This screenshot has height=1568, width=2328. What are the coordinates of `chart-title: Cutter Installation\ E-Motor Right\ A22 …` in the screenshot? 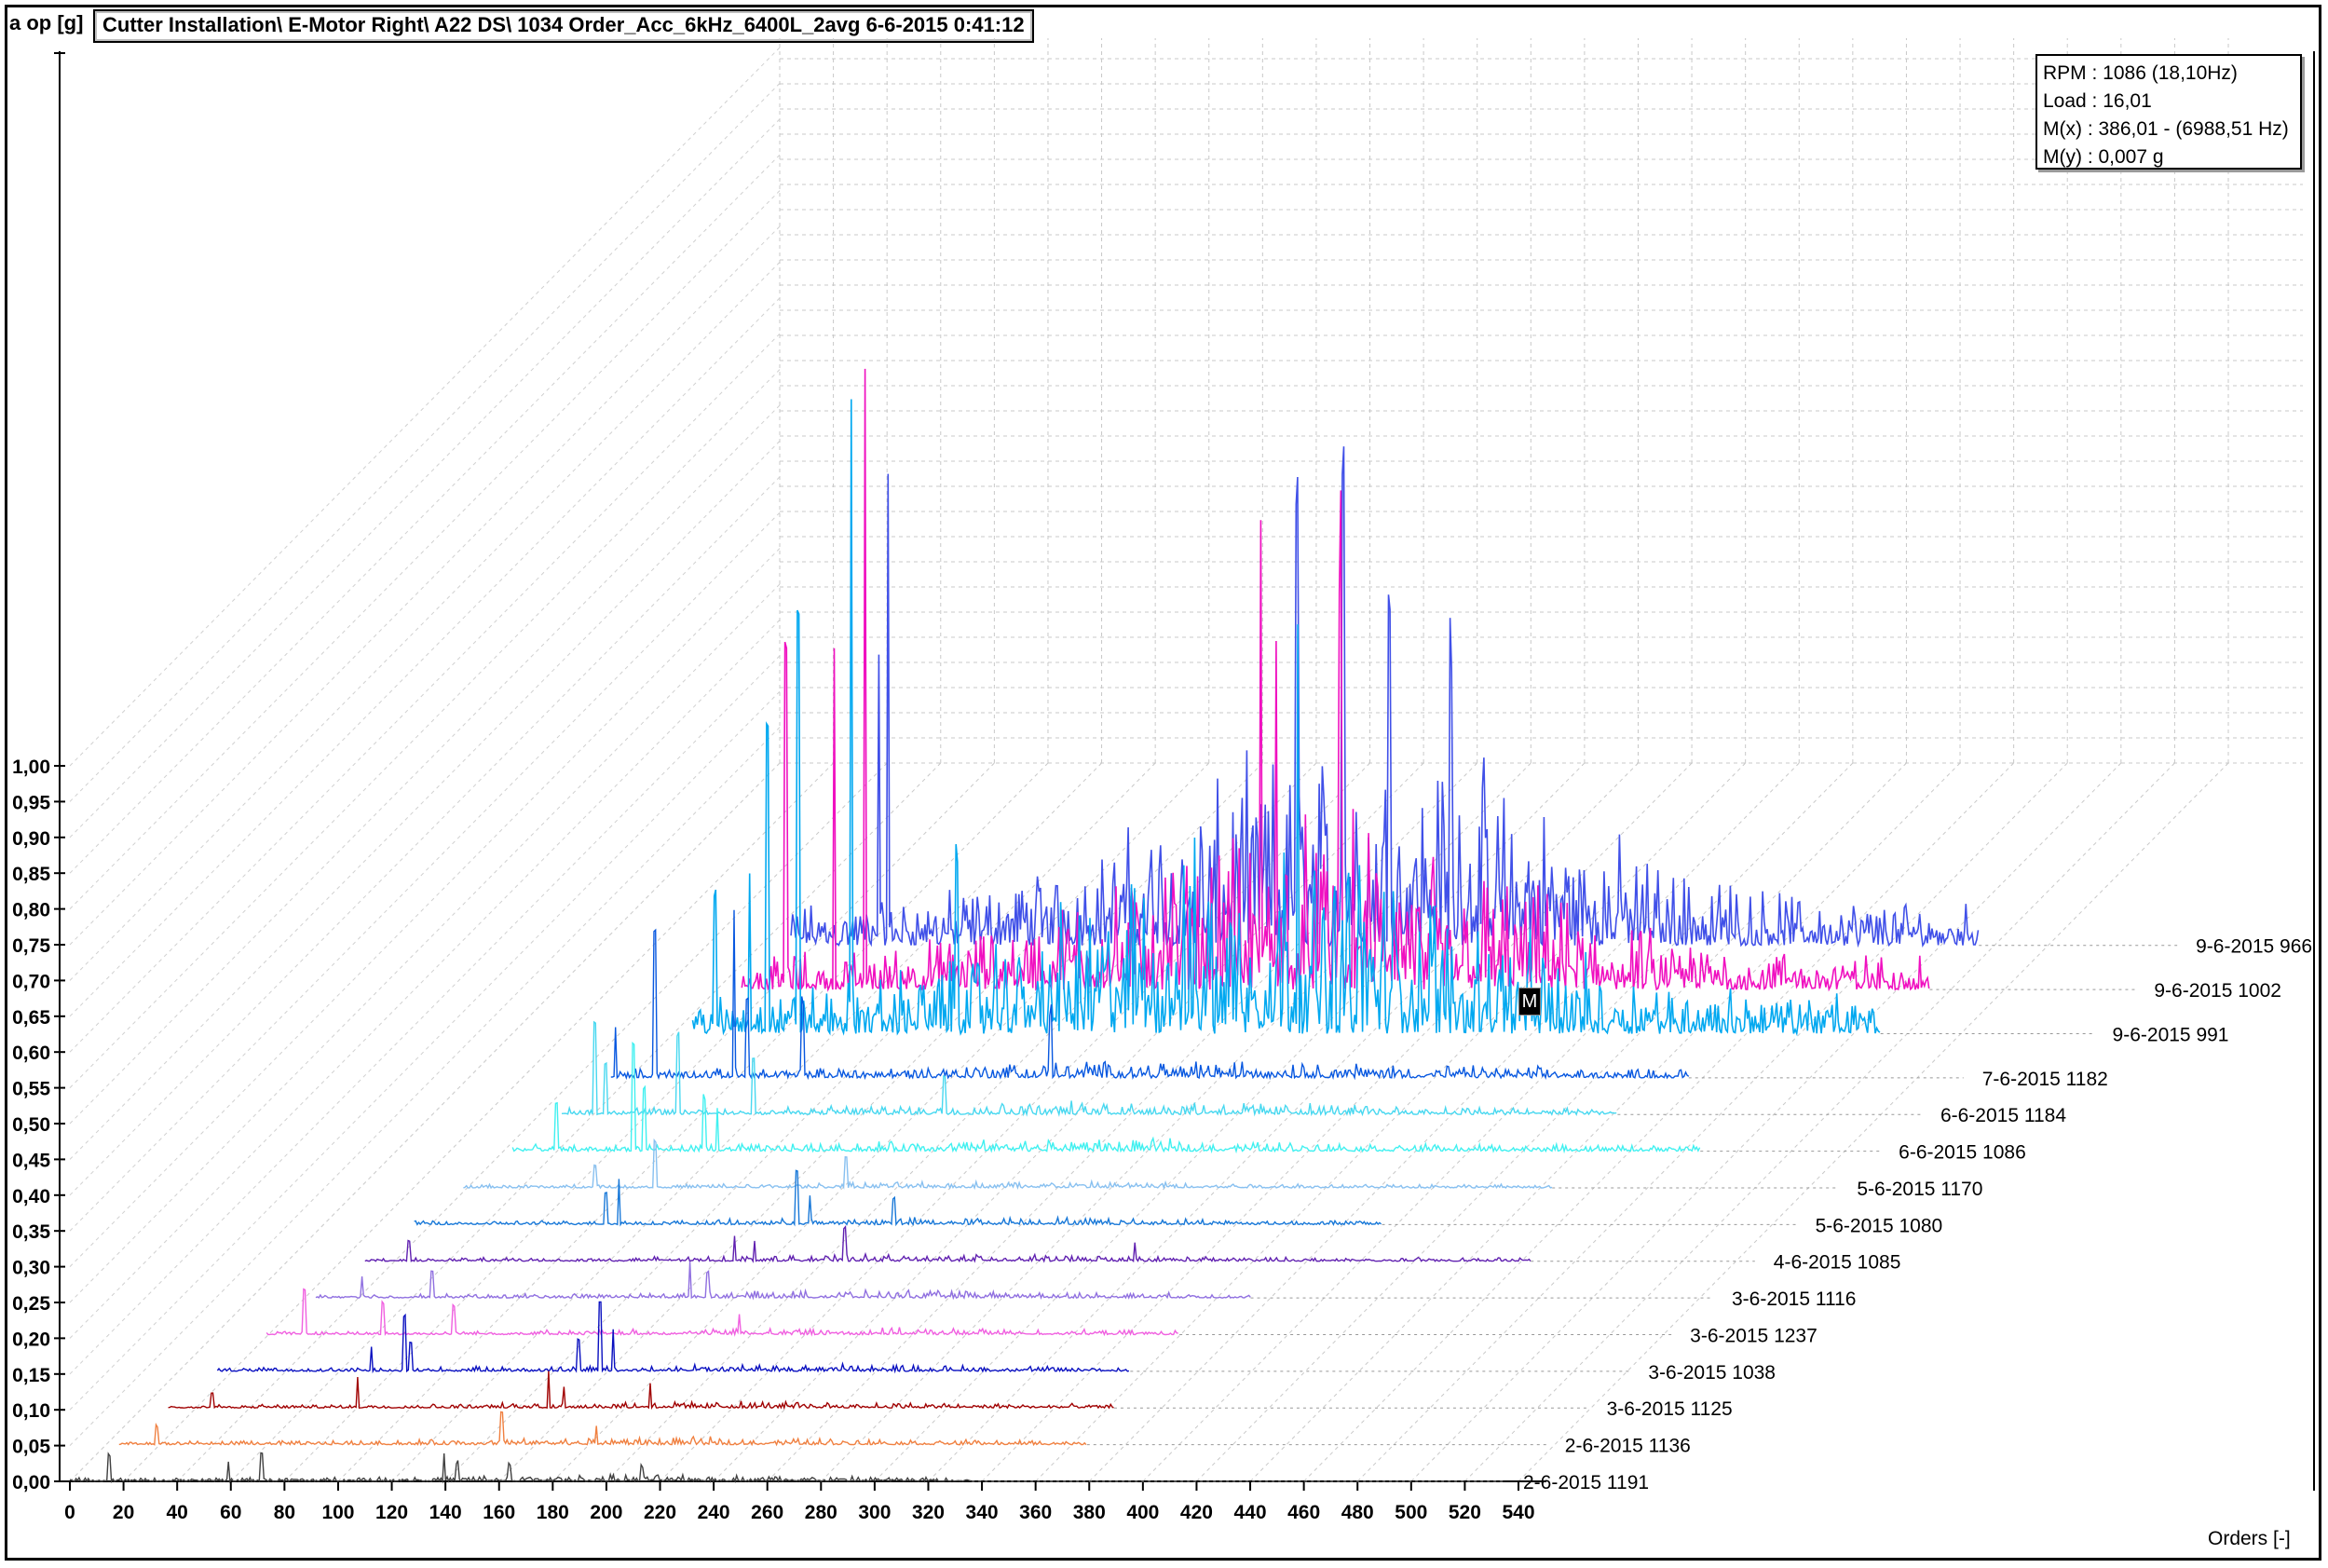 It's located at (563, 26).